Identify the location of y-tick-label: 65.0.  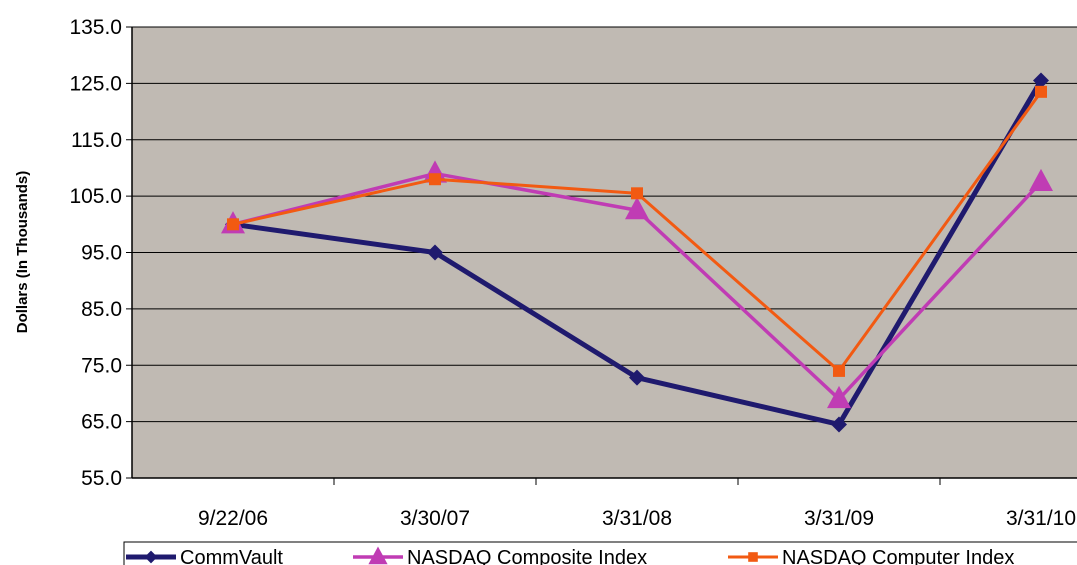
(101, 422).